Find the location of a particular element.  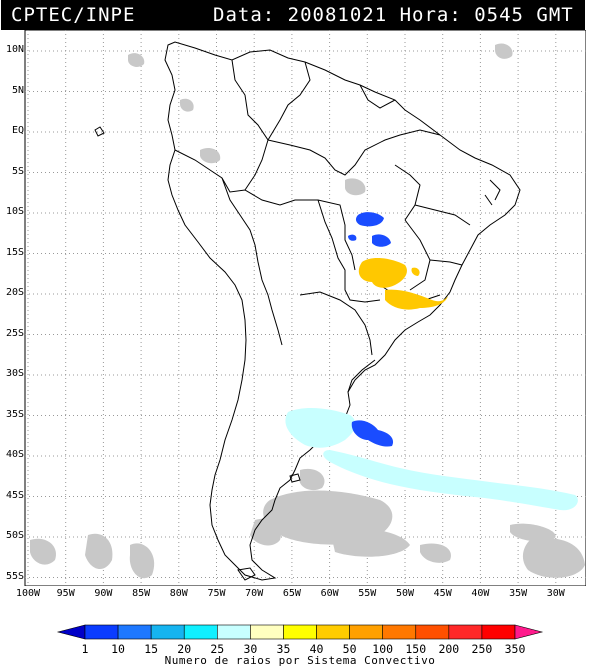

lon-label: 40W is located at coordinates (480, 593).